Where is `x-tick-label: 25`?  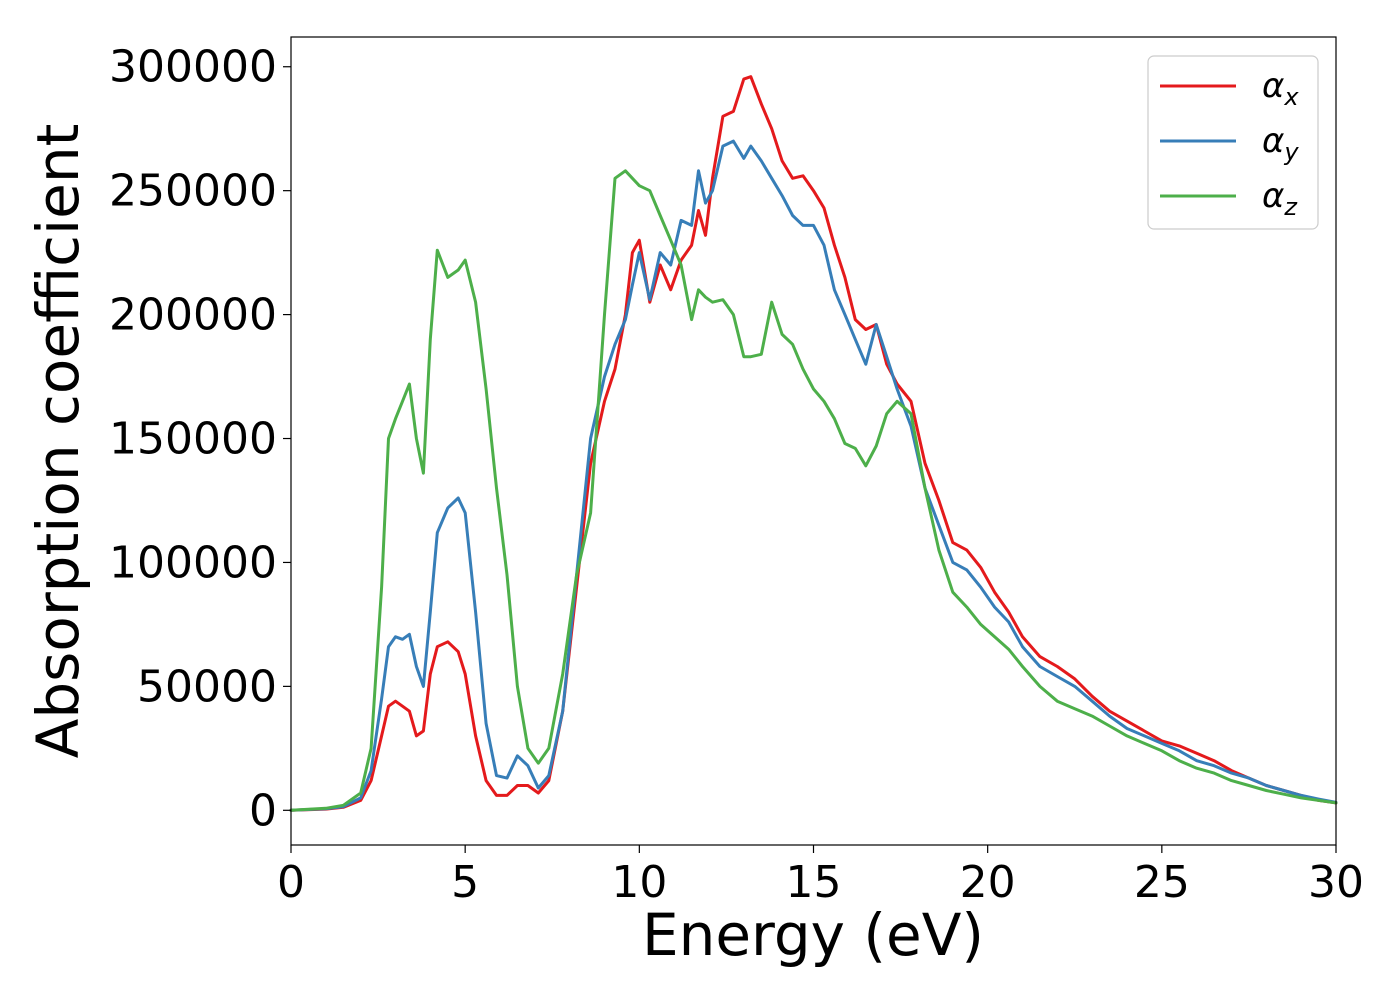
x-tick-label: 25 is located at coordinates (1162, 882).